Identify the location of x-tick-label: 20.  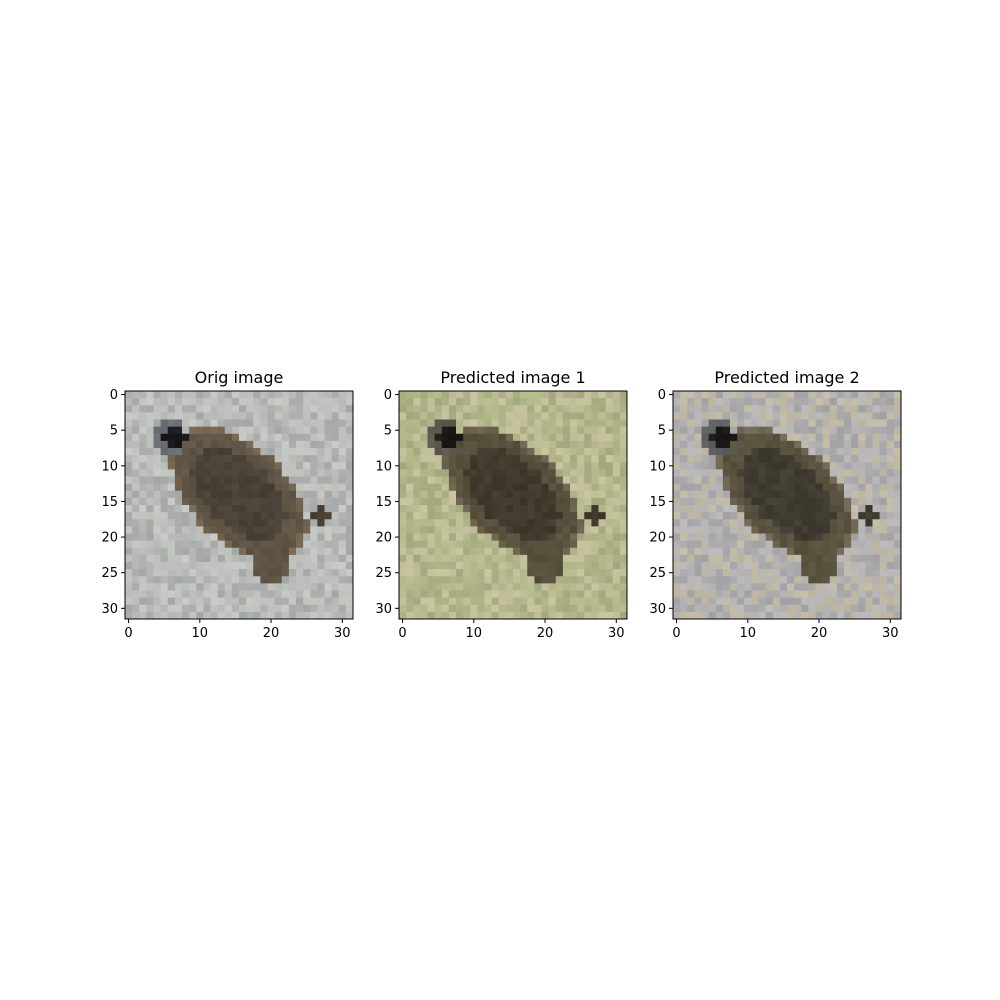
(545, 633).